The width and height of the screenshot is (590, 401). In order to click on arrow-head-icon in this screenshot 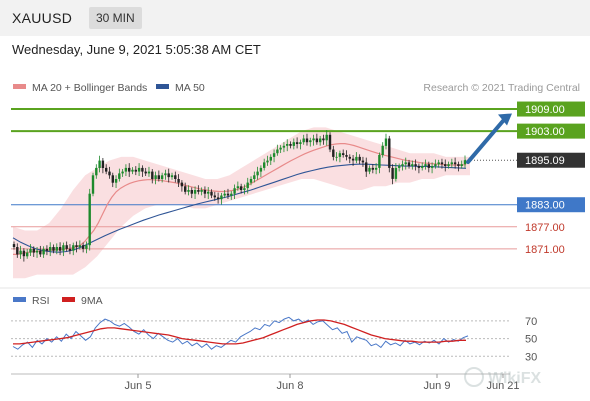, I will do `click(505, 119)`.